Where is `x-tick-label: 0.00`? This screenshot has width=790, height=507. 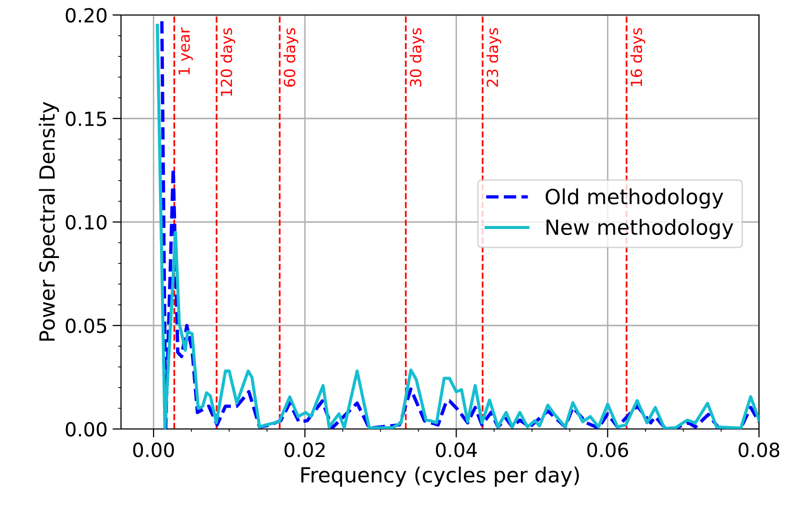
x-tick-label: 0.00 is located at coordinates (153, 450).